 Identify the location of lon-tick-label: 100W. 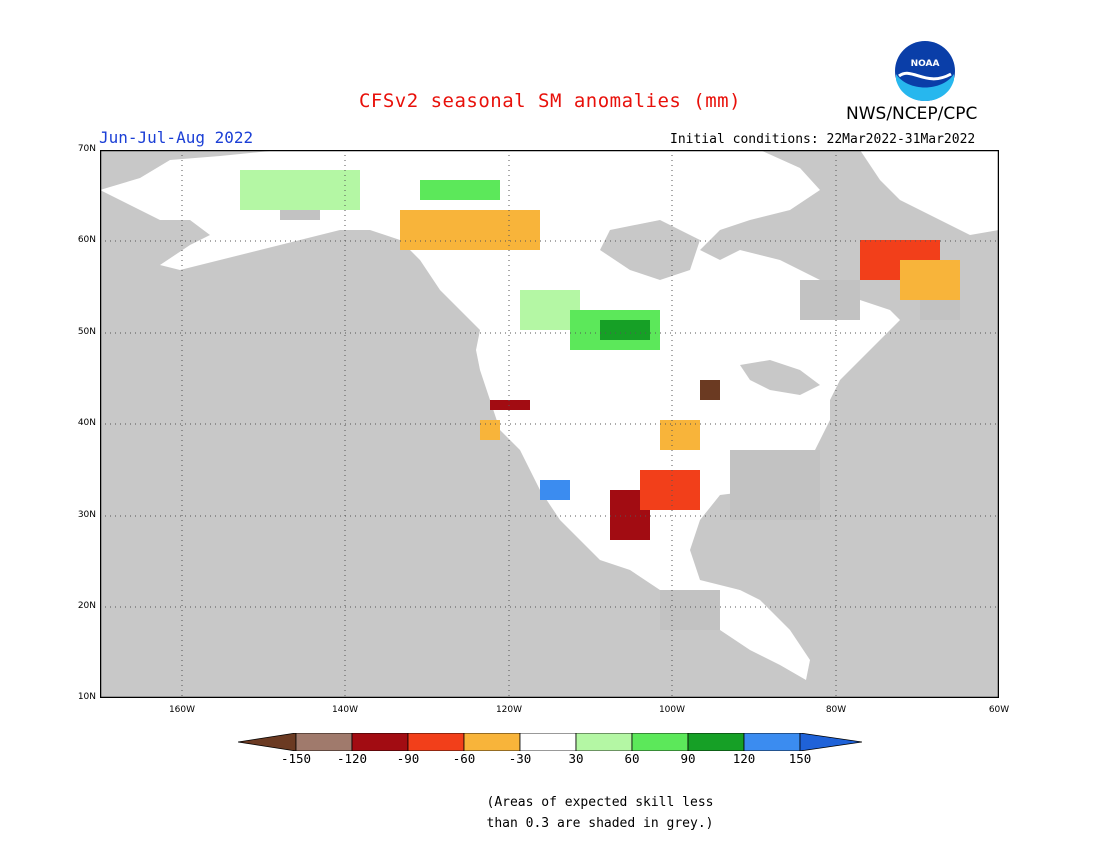
(672, 710).